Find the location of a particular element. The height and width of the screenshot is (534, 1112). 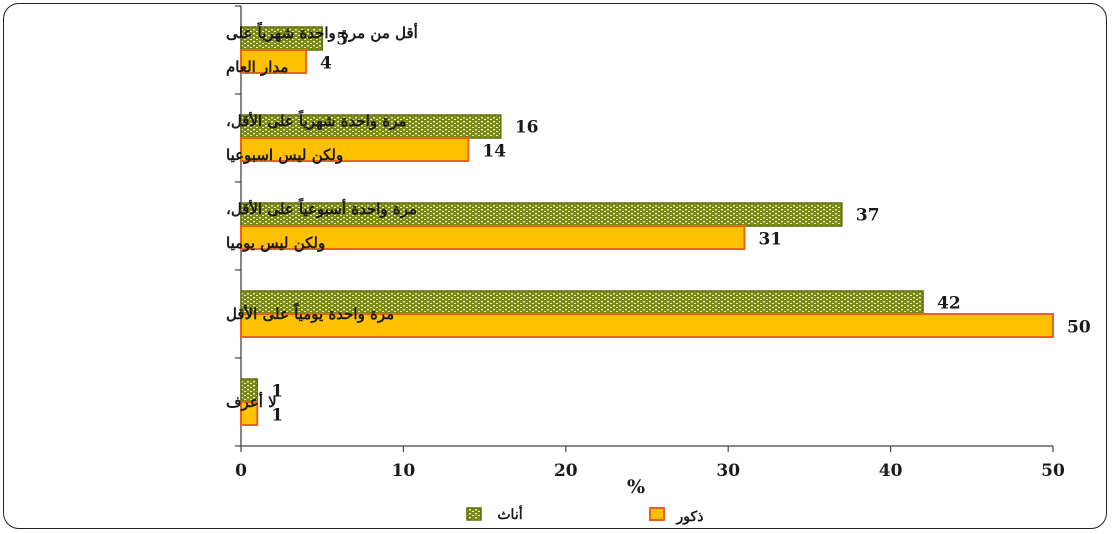

legend: أناث ذكور is located at coordinates (585, 514).